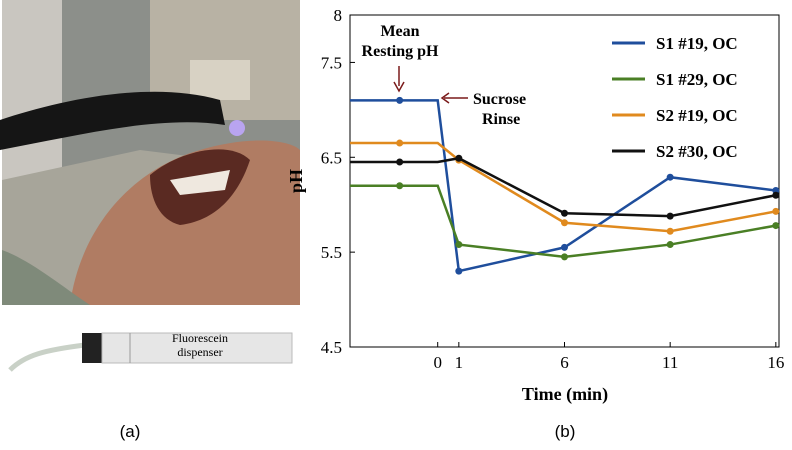  What do you see at coordinates (697, 151) in the screenshot?
I see `legend-label: S2 #30, OC` at bounding box center [697, 151].